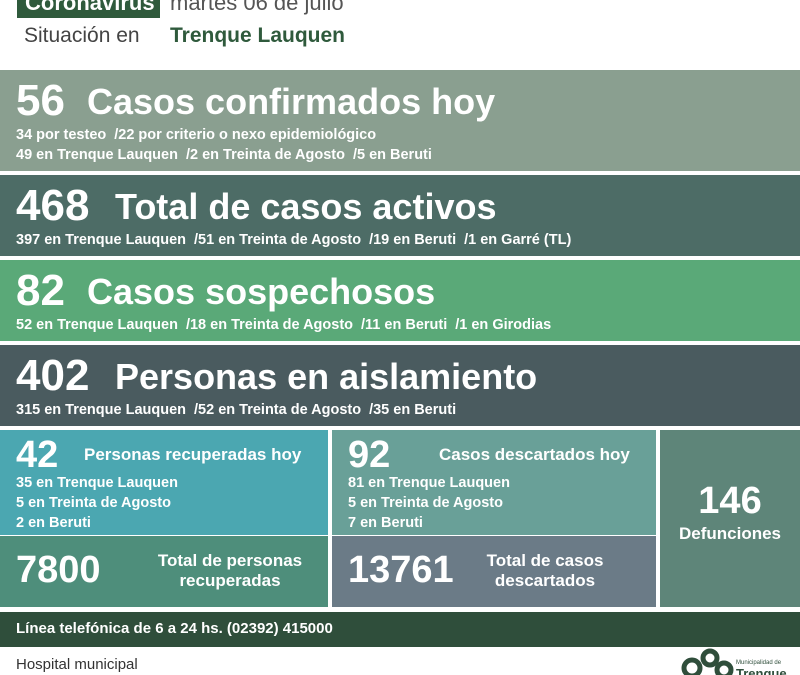  What do you see at coordinates (53, 205) in the screenshot?
I see `panel-number: 468` at bounding box center [53, 205].